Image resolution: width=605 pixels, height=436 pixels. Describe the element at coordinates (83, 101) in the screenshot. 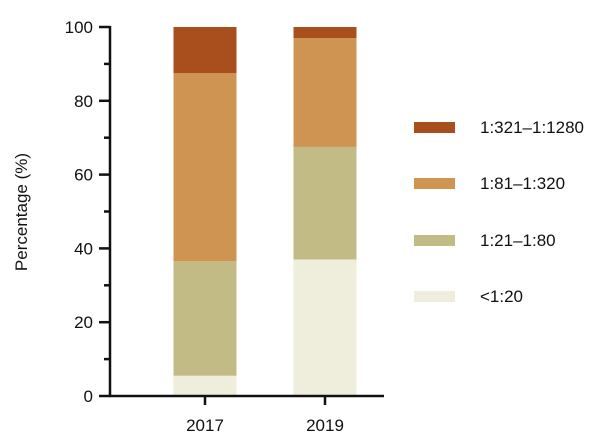

I see `y-tick-label: 80` at that location.